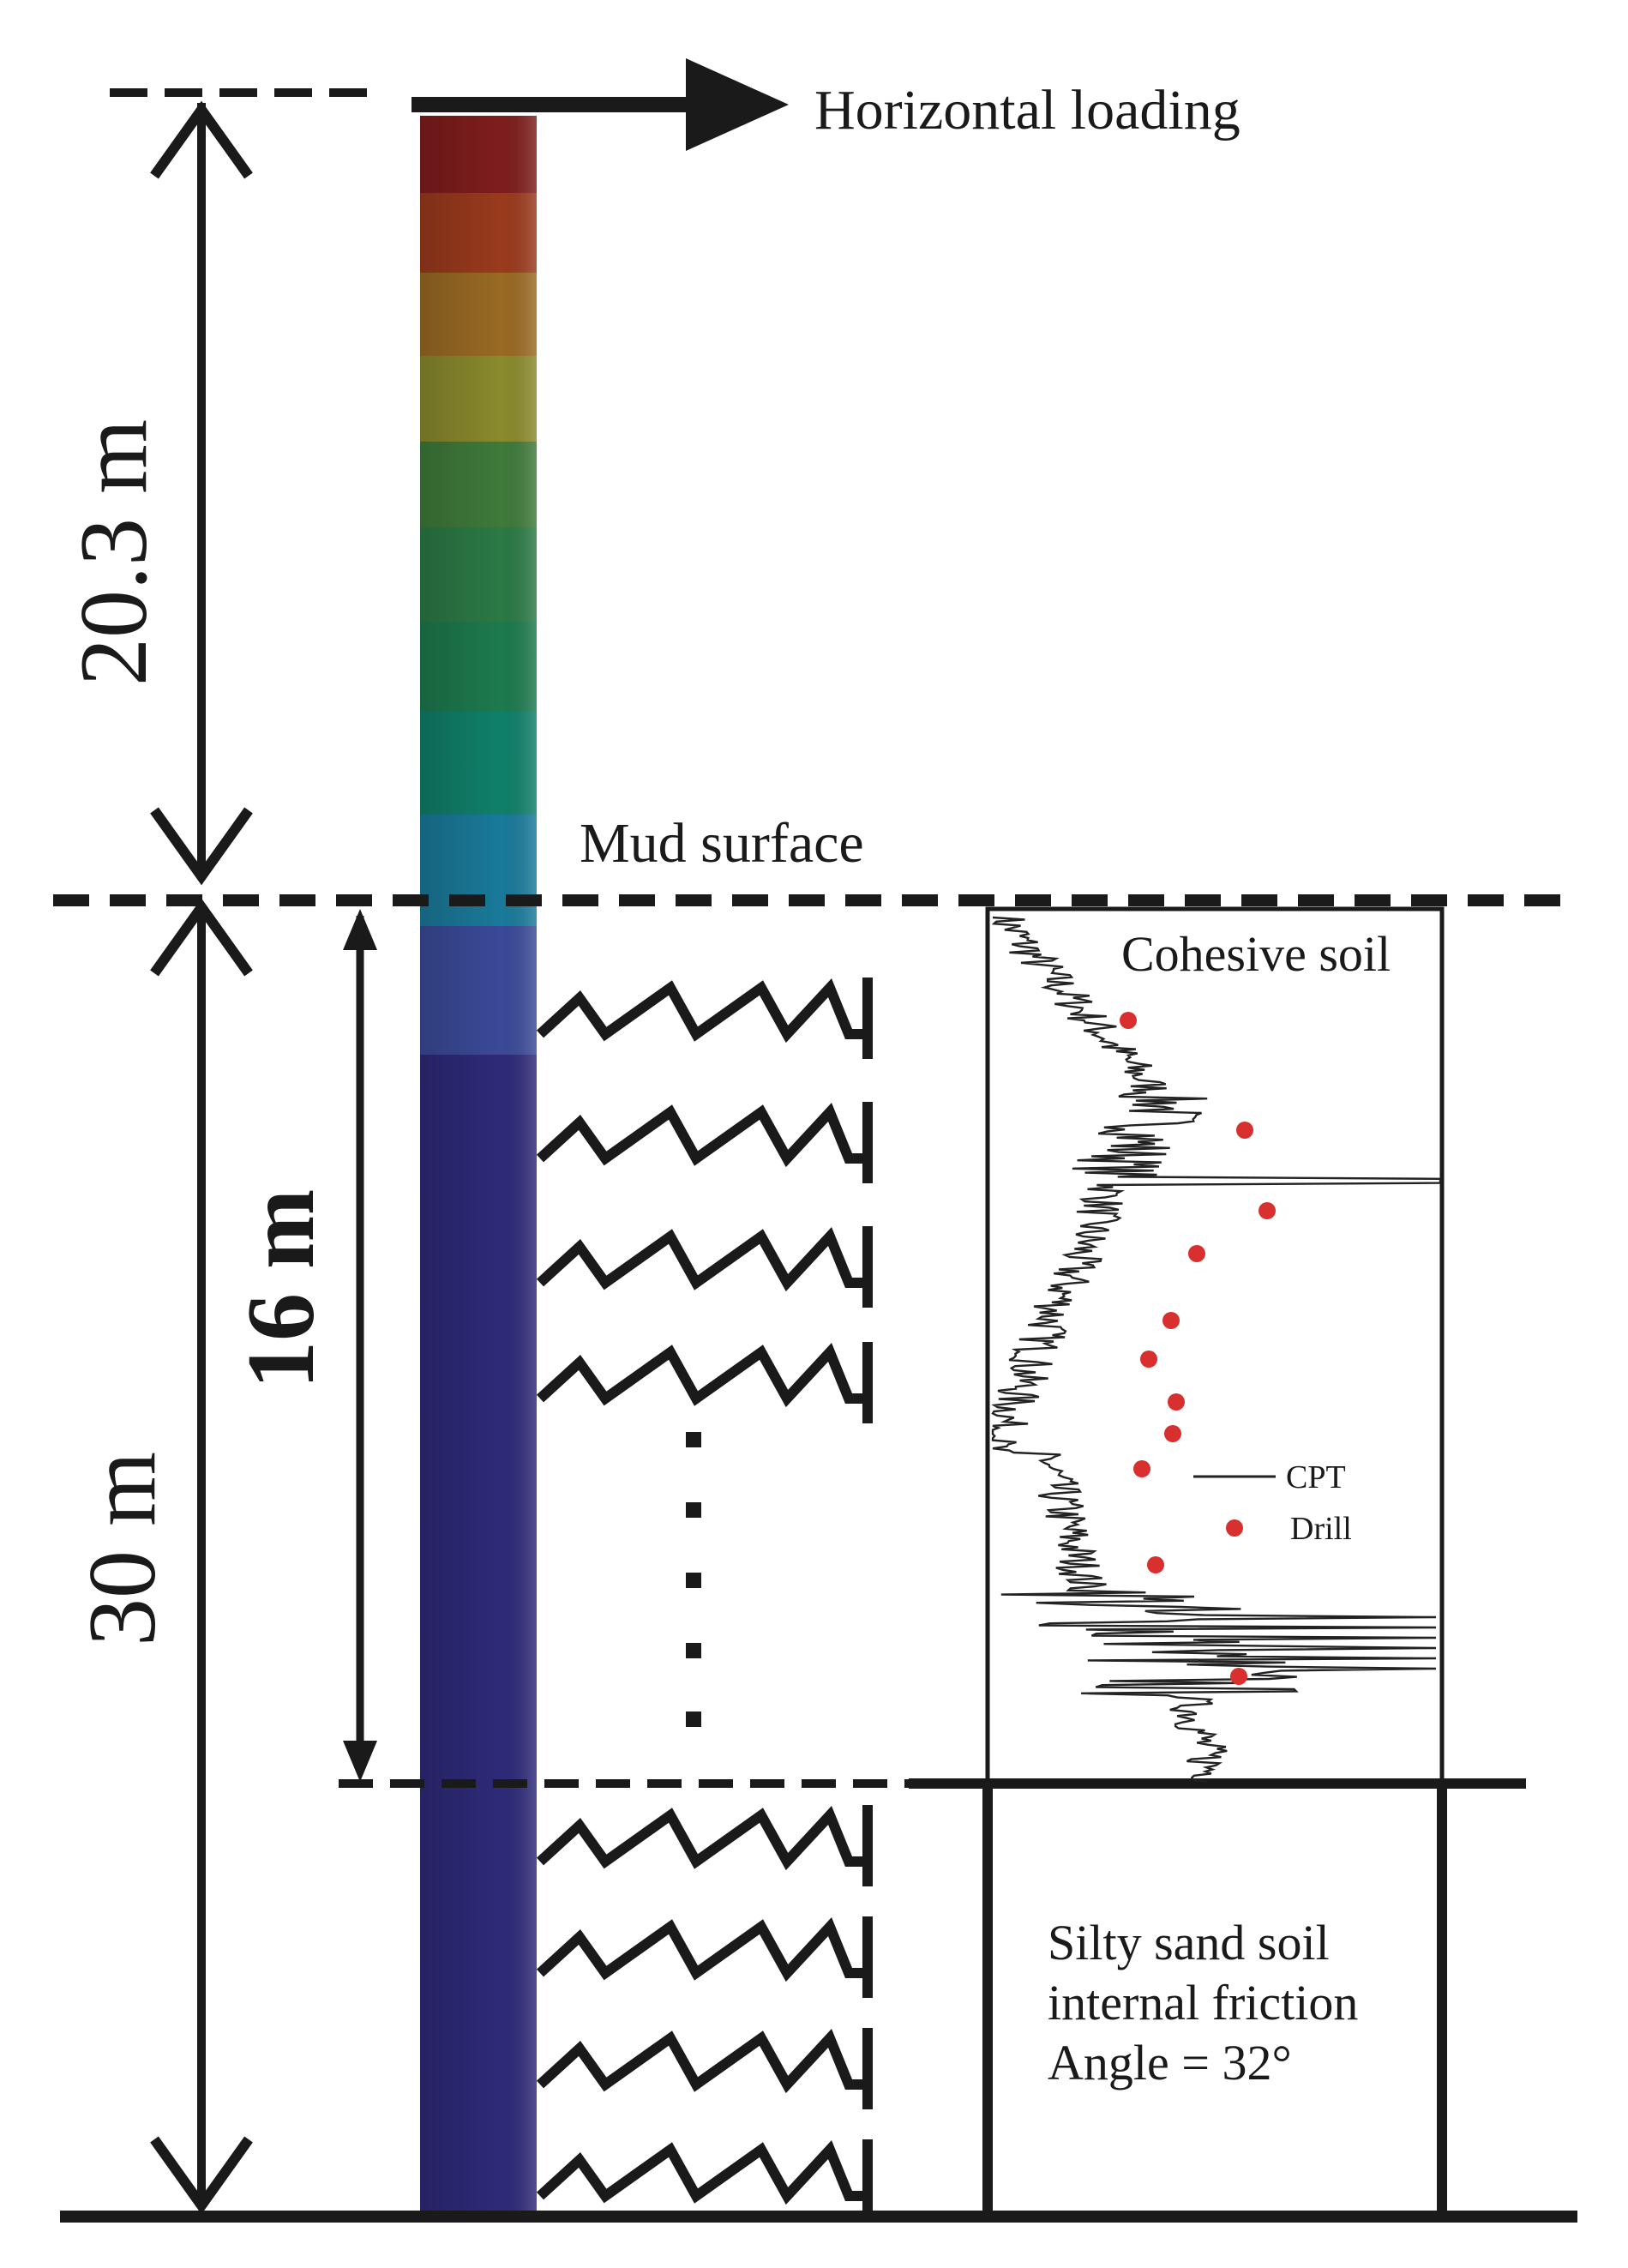  Describe the element at coordinates (705, 1599) in the screenshot. I see `soil-springs` at that location.